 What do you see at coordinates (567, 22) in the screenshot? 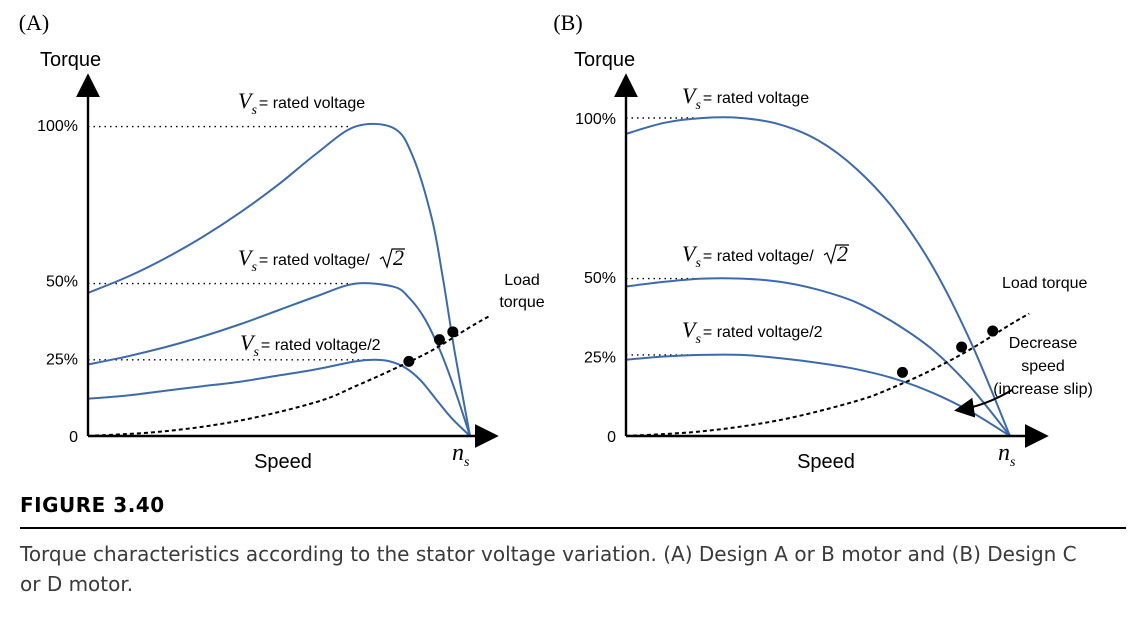
I see `panel-label: (B)` at bounding box center [567, 22].